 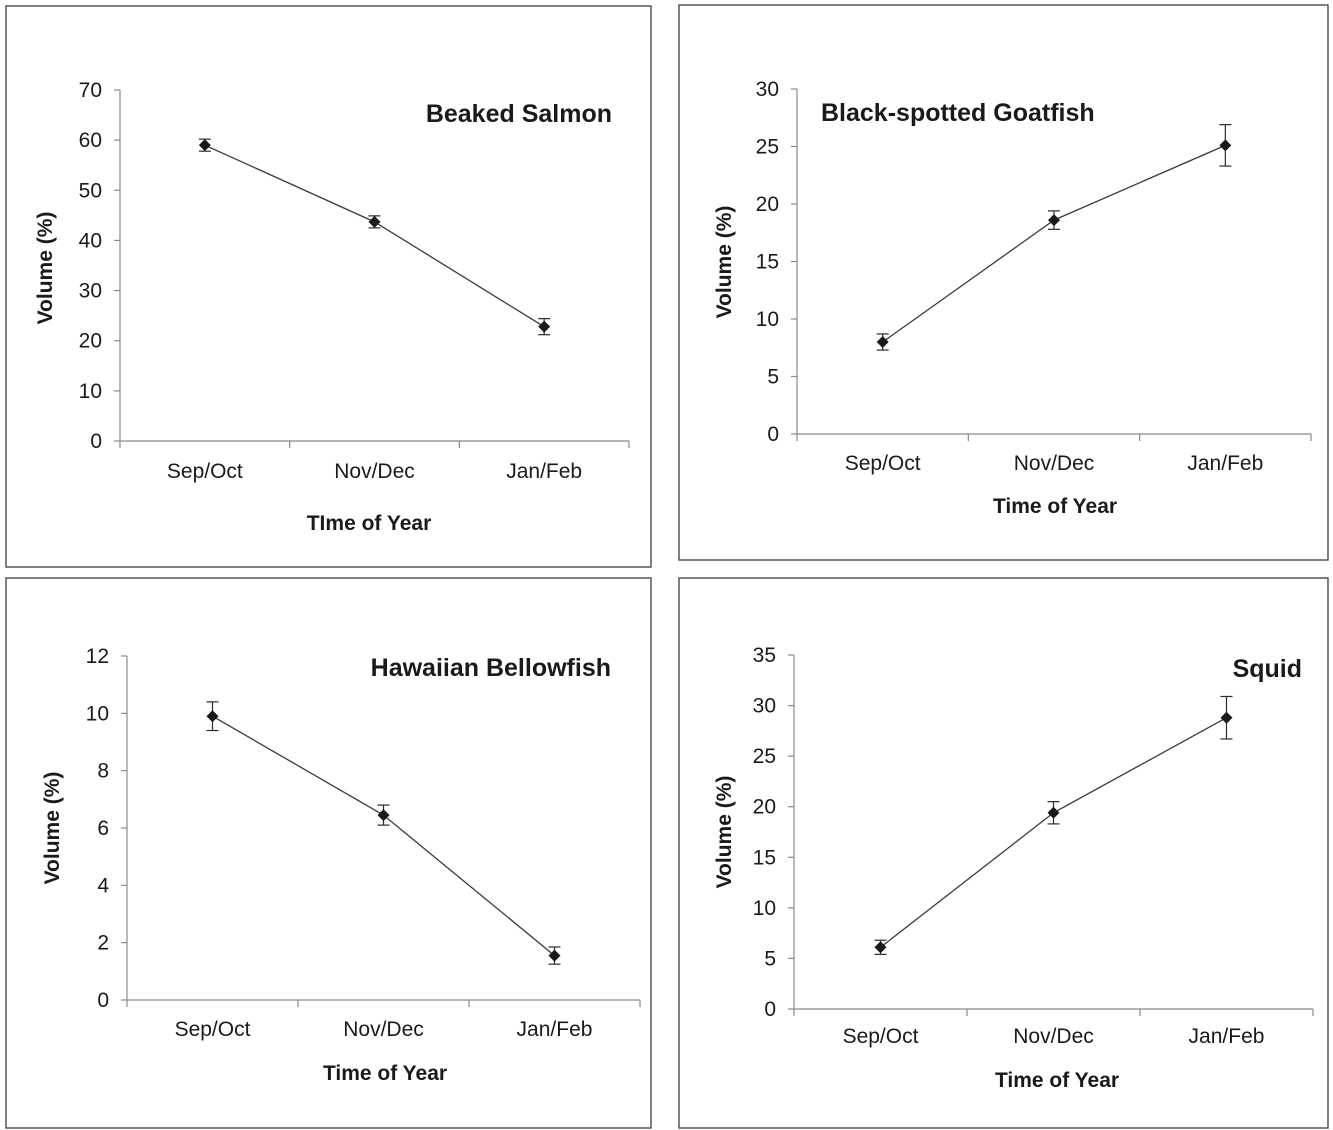 What do you see at coordinates (103, 885) in the screenshot?
I see `y-tick-label: 4` at bounding box center [103, 885].